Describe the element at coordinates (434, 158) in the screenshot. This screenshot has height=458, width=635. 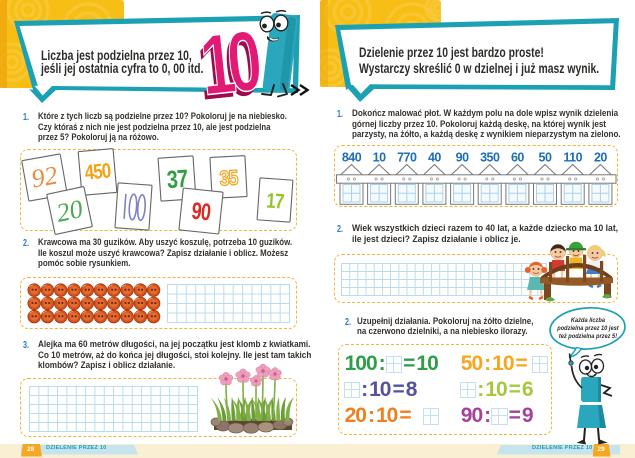
I see `svg-text: 40` at that location.